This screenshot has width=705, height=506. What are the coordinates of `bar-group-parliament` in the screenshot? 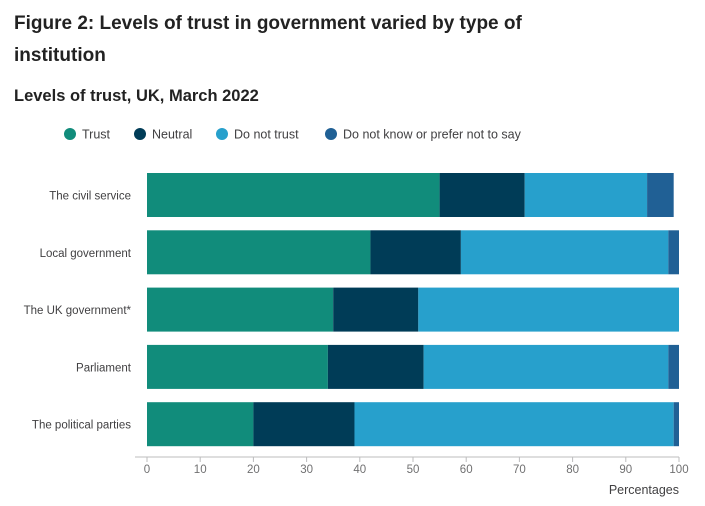 It's located at (413, 366).